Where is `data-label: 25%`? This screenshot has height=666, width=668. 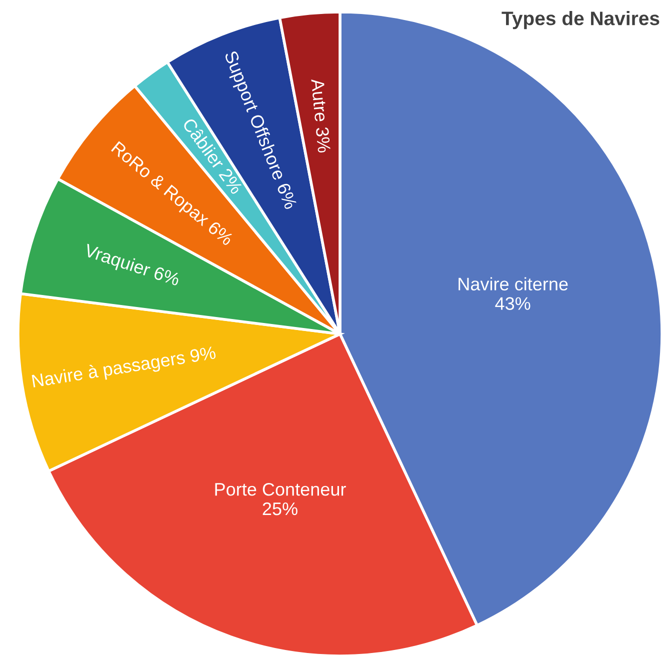
data-label: 25% is located at coordinates (280, 509).